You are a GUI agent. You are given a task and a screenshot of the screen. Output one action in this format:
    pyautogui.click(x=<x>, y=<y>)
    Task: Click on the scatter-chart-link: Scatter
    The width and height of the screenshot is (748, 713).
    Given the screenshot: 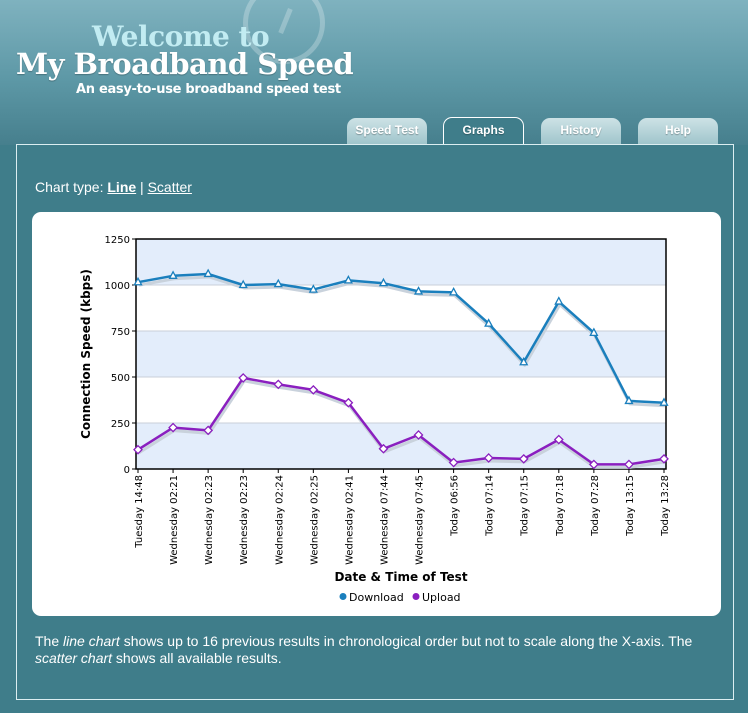 What is the action you would take?
    pyautogui.click(x=169, y=187)
    